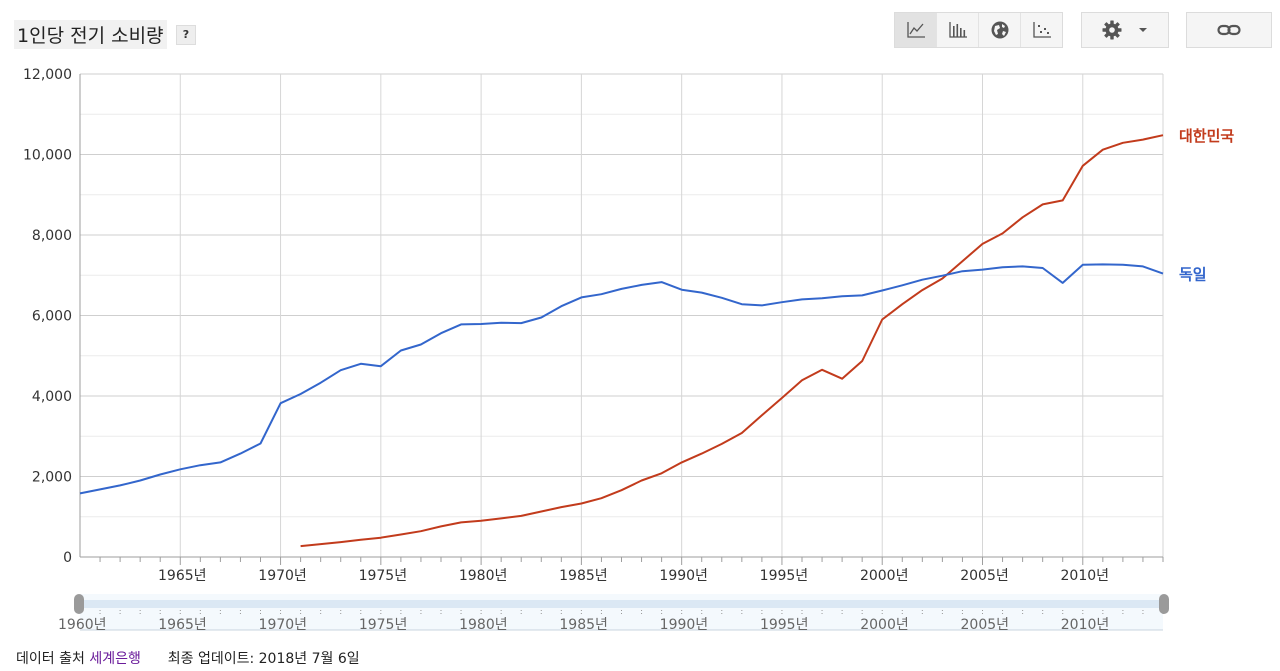  Describe the element at coordinates (884, 576) in the screenshot. I see `x-tick-label: 2000년` at that location.